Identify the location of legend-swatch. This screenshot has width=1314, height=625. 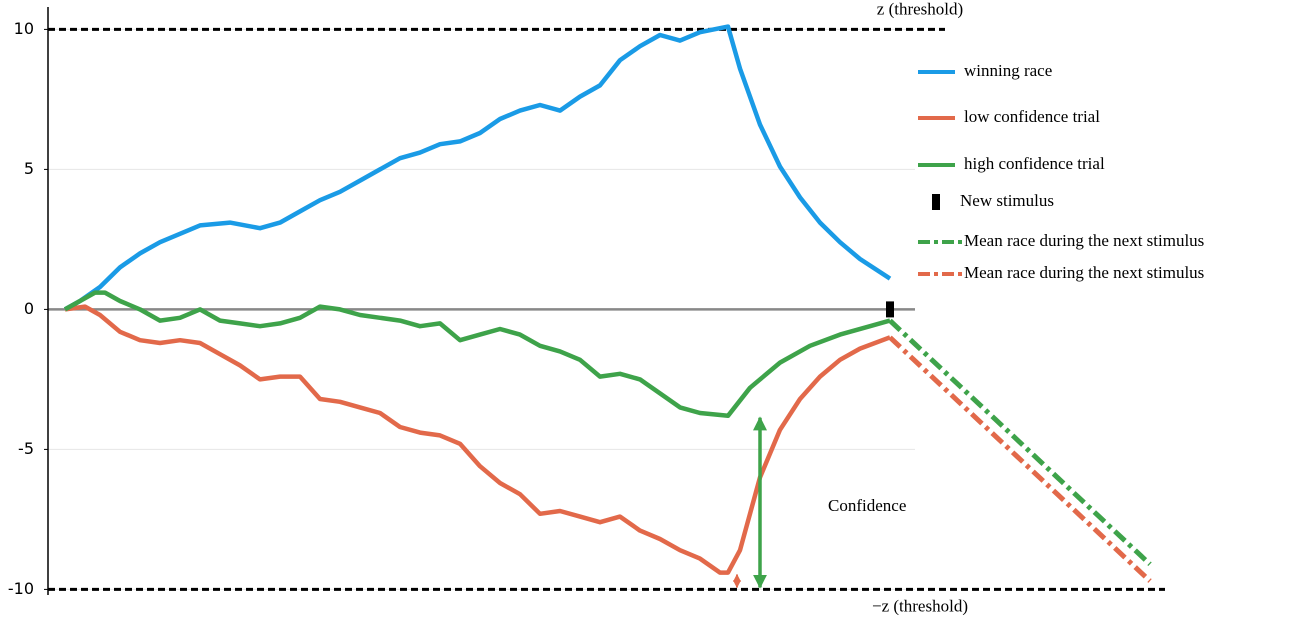
(936, 202).